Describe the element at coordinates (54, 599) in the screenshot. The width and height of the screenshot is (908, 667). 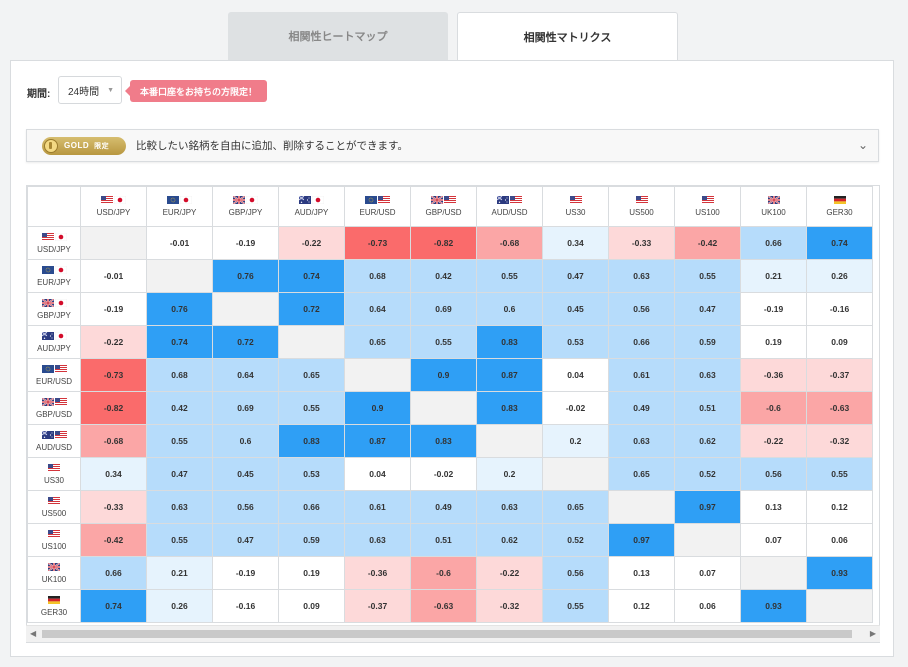
I see `de-flag-icon` at that location.